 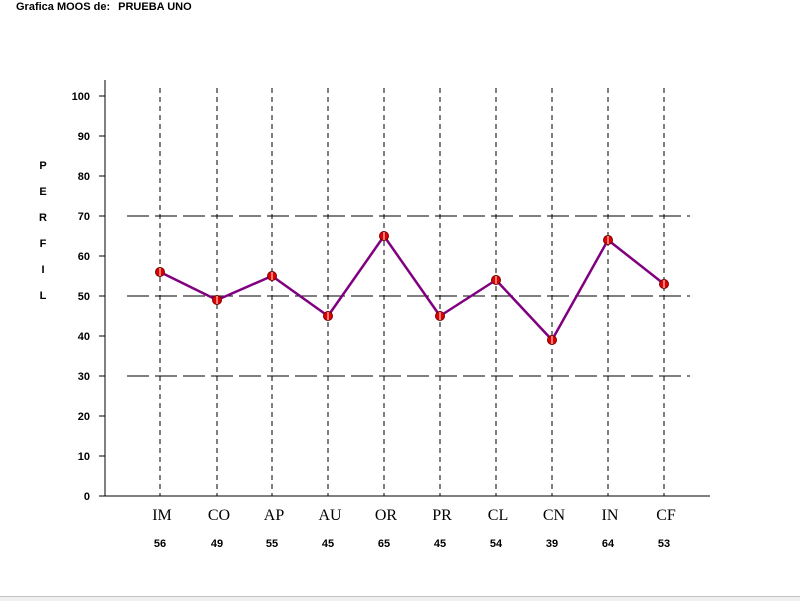 What do you see at coordinates (412, 288) in the screenshot?
I see `series-line` at bounding box center [412, 288].